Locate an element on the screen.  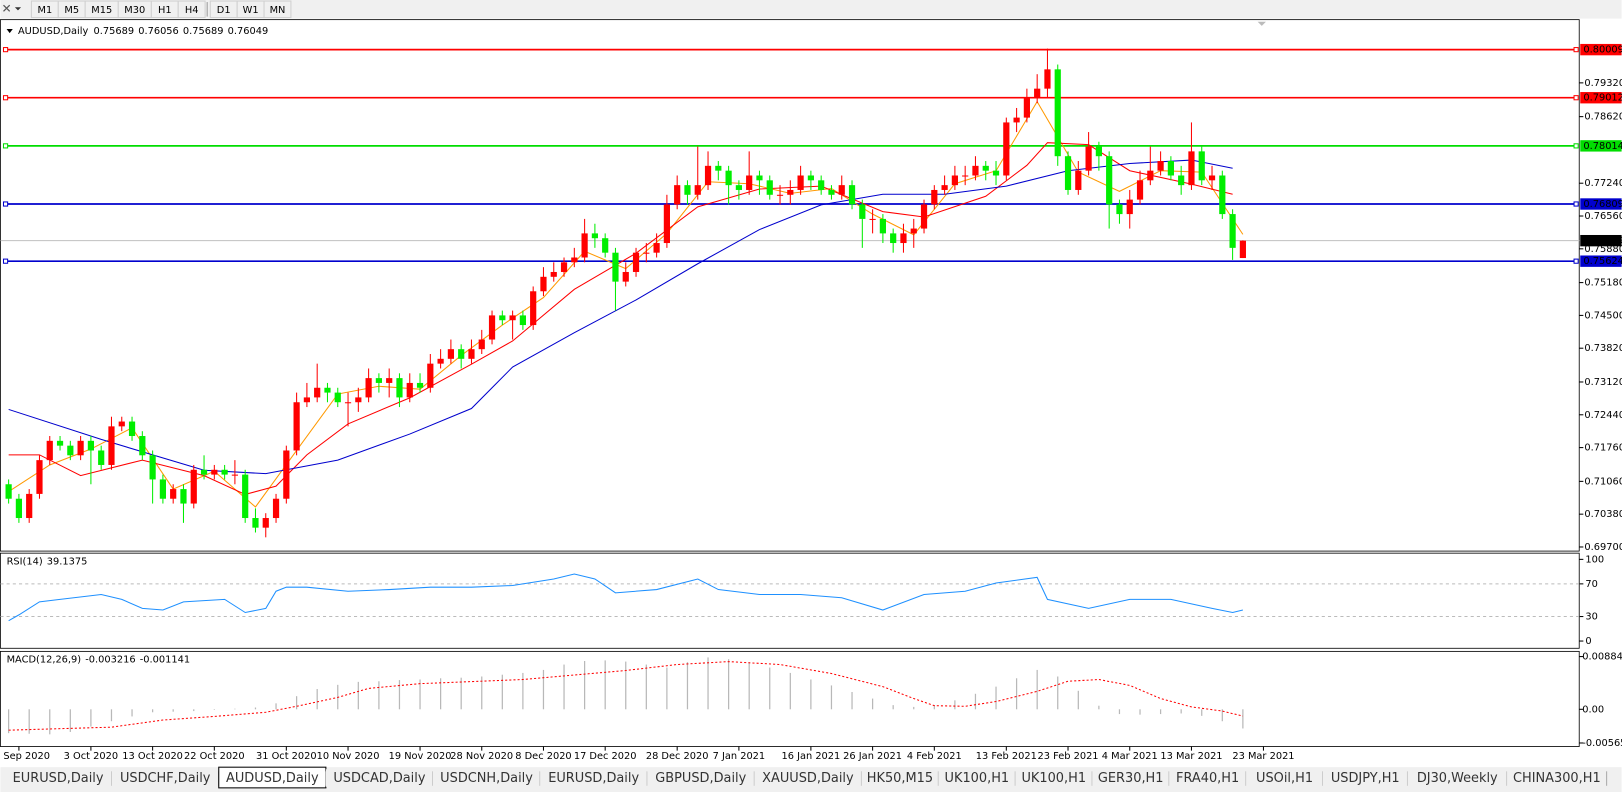
x-tick-label: 13 Oct 2020 is located at coordinates (152, 756).